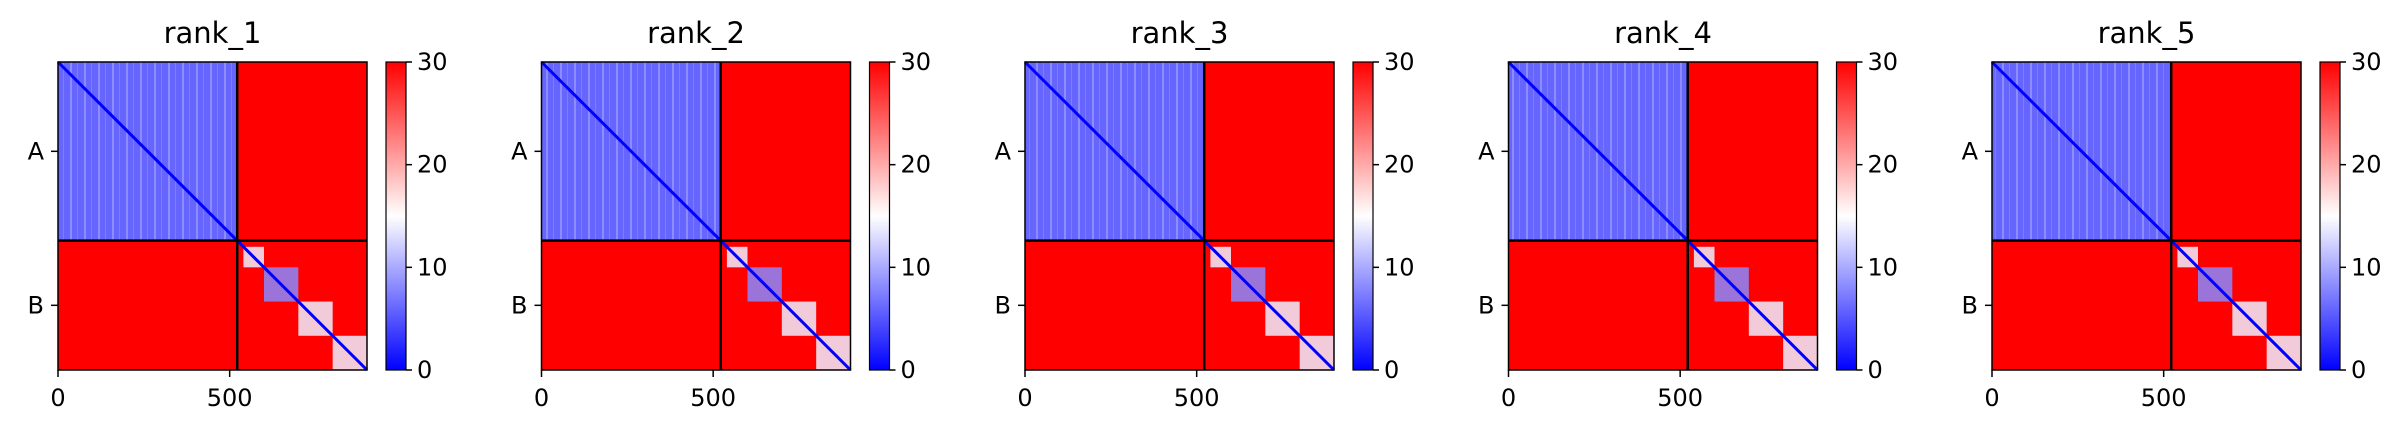 The width and height of the screenshot is (2400, 438). What do you see at coordinates (1663, 33) in the screenshot?
I see `panel-title: rank_4` at bounding box center [1663, 33].